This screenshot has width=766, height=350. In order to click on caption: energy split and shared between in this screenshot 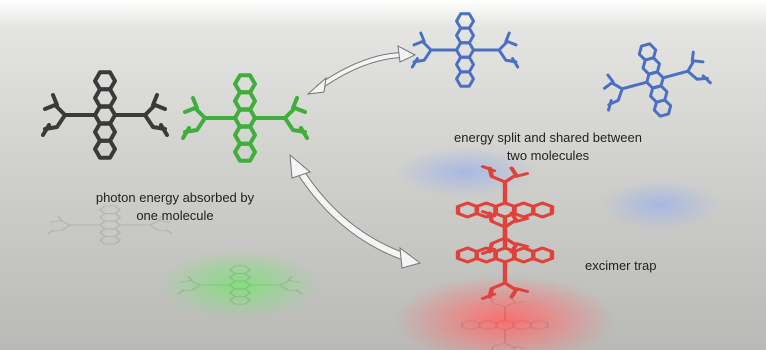, I will do `click(548, 137)`.